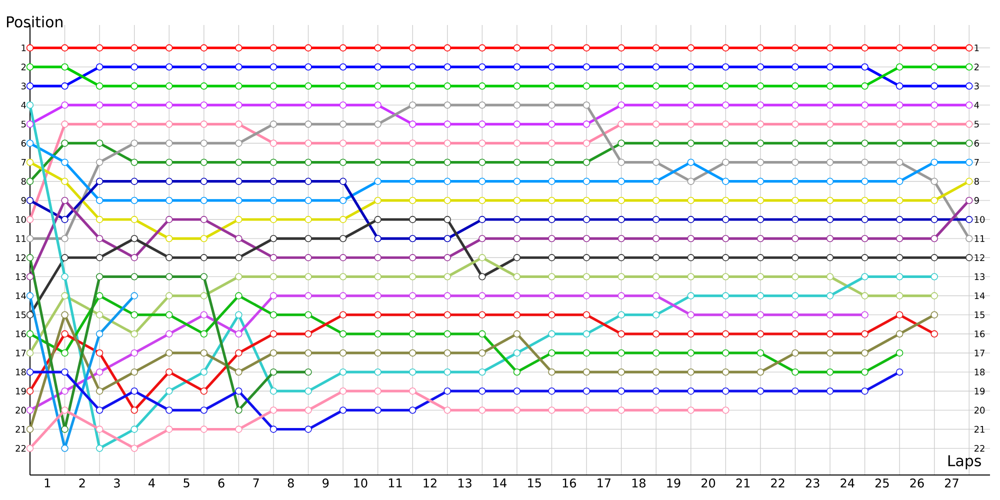 The height and width of the screenshot is (500, 1000). What do you see at coordinates (976, 162) in the screenshot?
I see `y2-tick-label: 7` at bounding box center [976, 162].